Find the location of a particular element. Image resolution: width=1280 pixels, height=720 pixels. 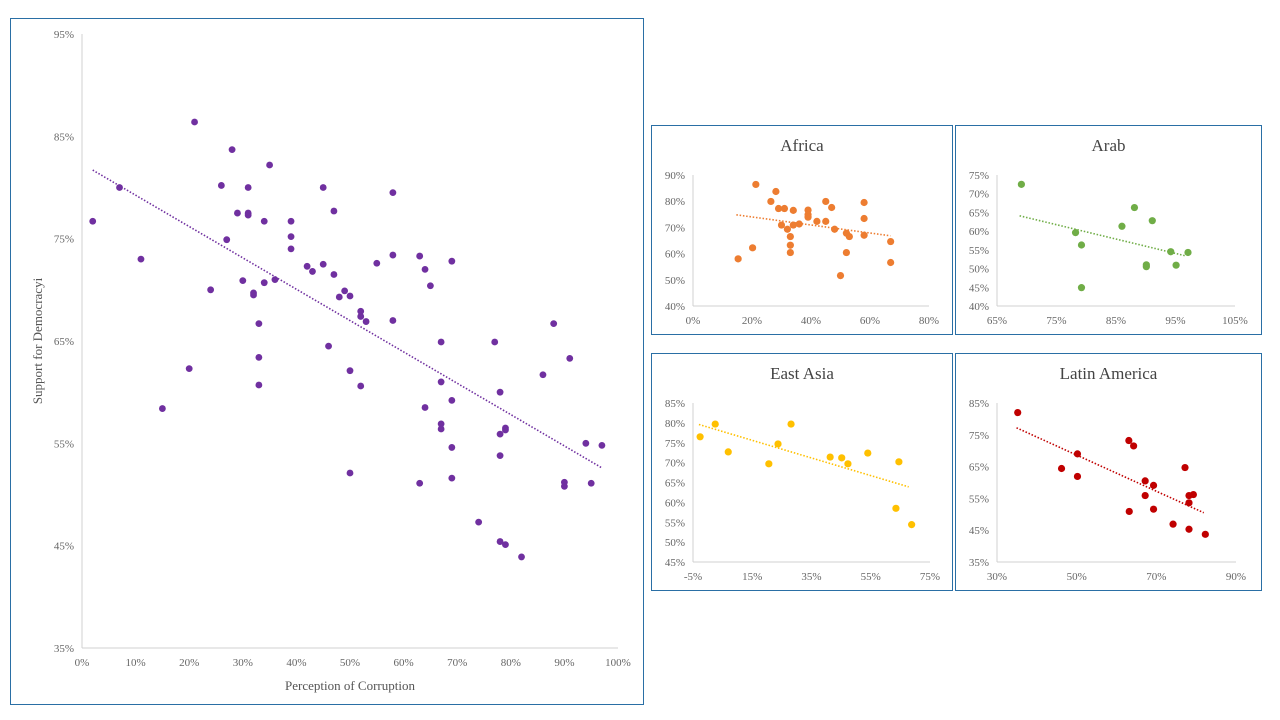

chart-title: Africa is located at coordinates (802, 145).